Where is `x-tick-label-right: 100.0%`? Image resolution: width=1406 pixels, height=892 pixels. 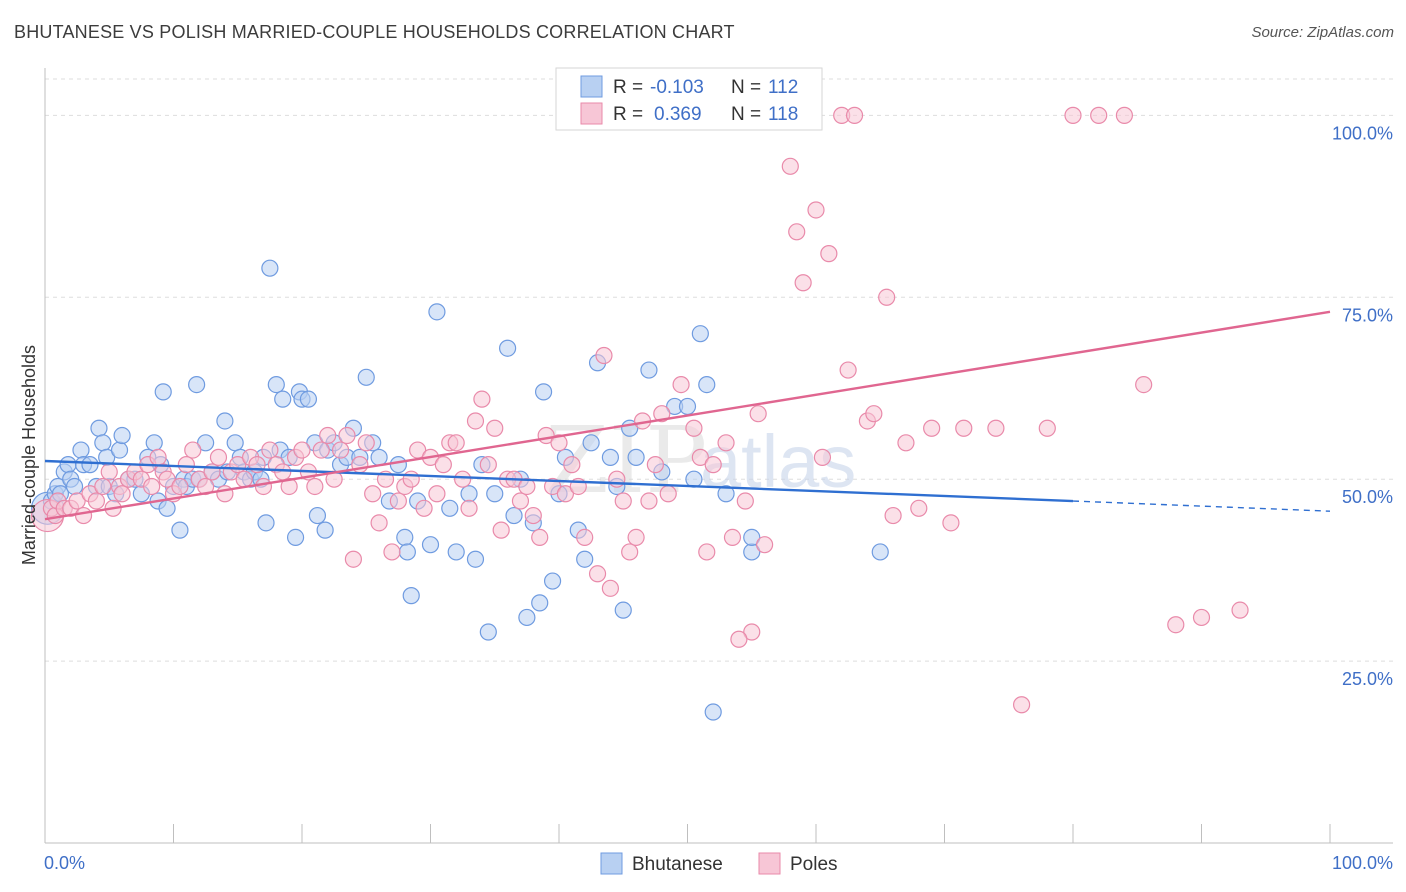
x-tick-label-right: 100.0% is located at coordinates (1362, 863).